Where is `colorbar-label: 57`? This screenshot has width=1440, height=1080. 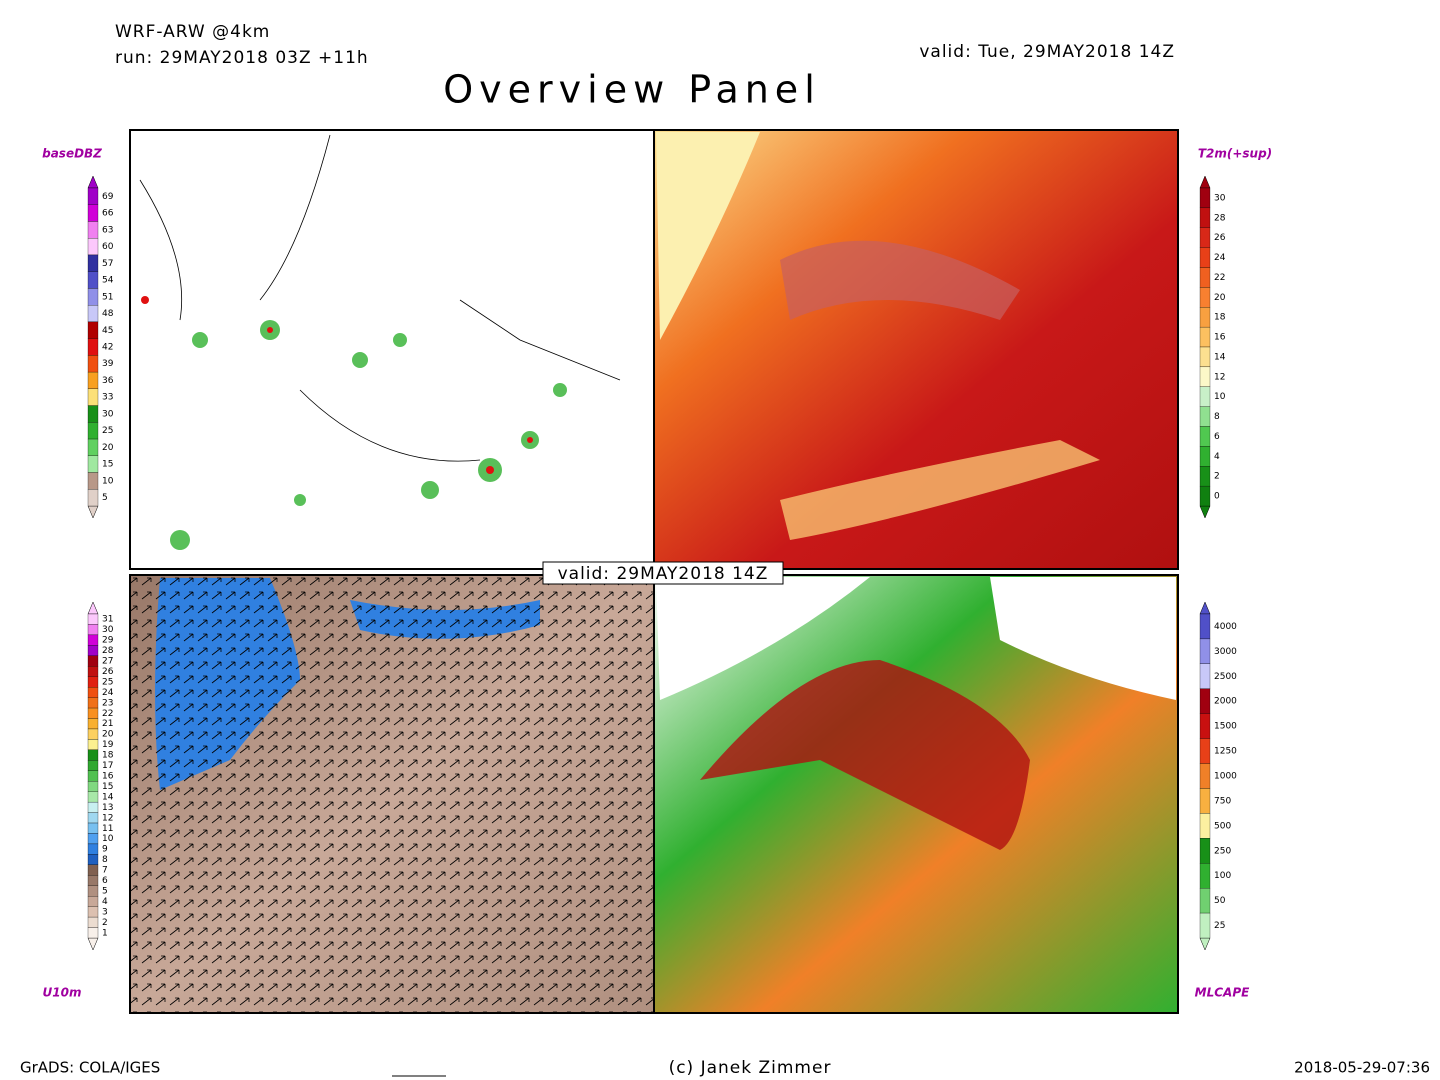 colorbar-label: 57 is located at coordinates (107, 264).